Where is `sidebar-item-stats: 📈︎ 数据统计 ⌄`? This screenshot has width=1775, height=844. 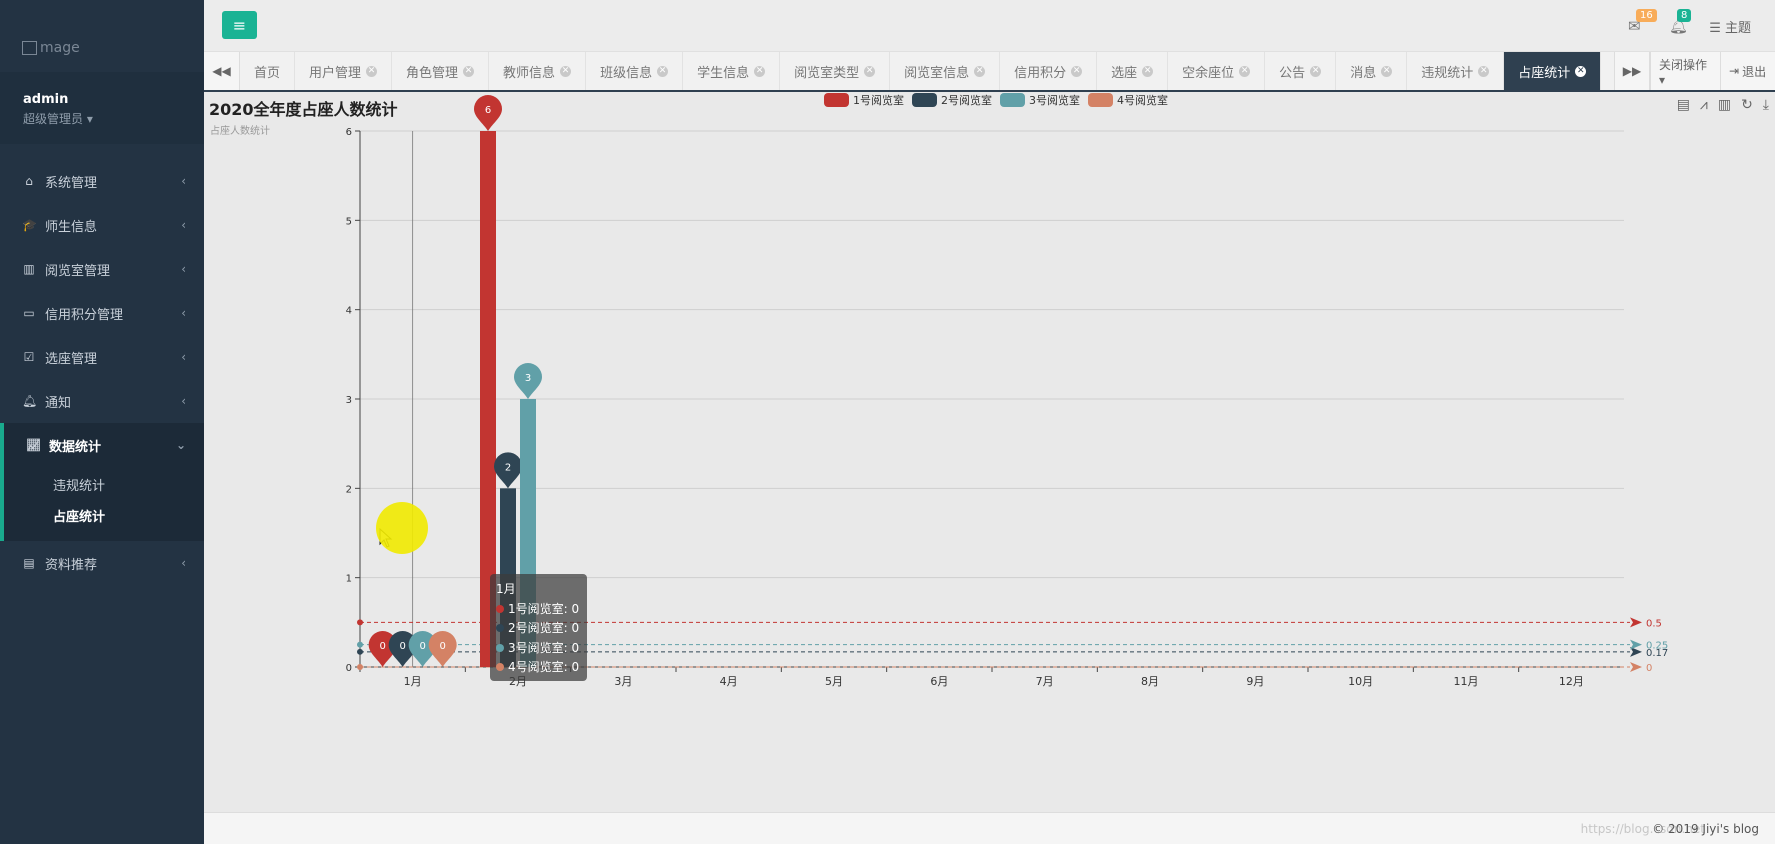 sidebar-item-stats: 📈︎ 数据统计 ⌄ is located at coordinates (102, 445).